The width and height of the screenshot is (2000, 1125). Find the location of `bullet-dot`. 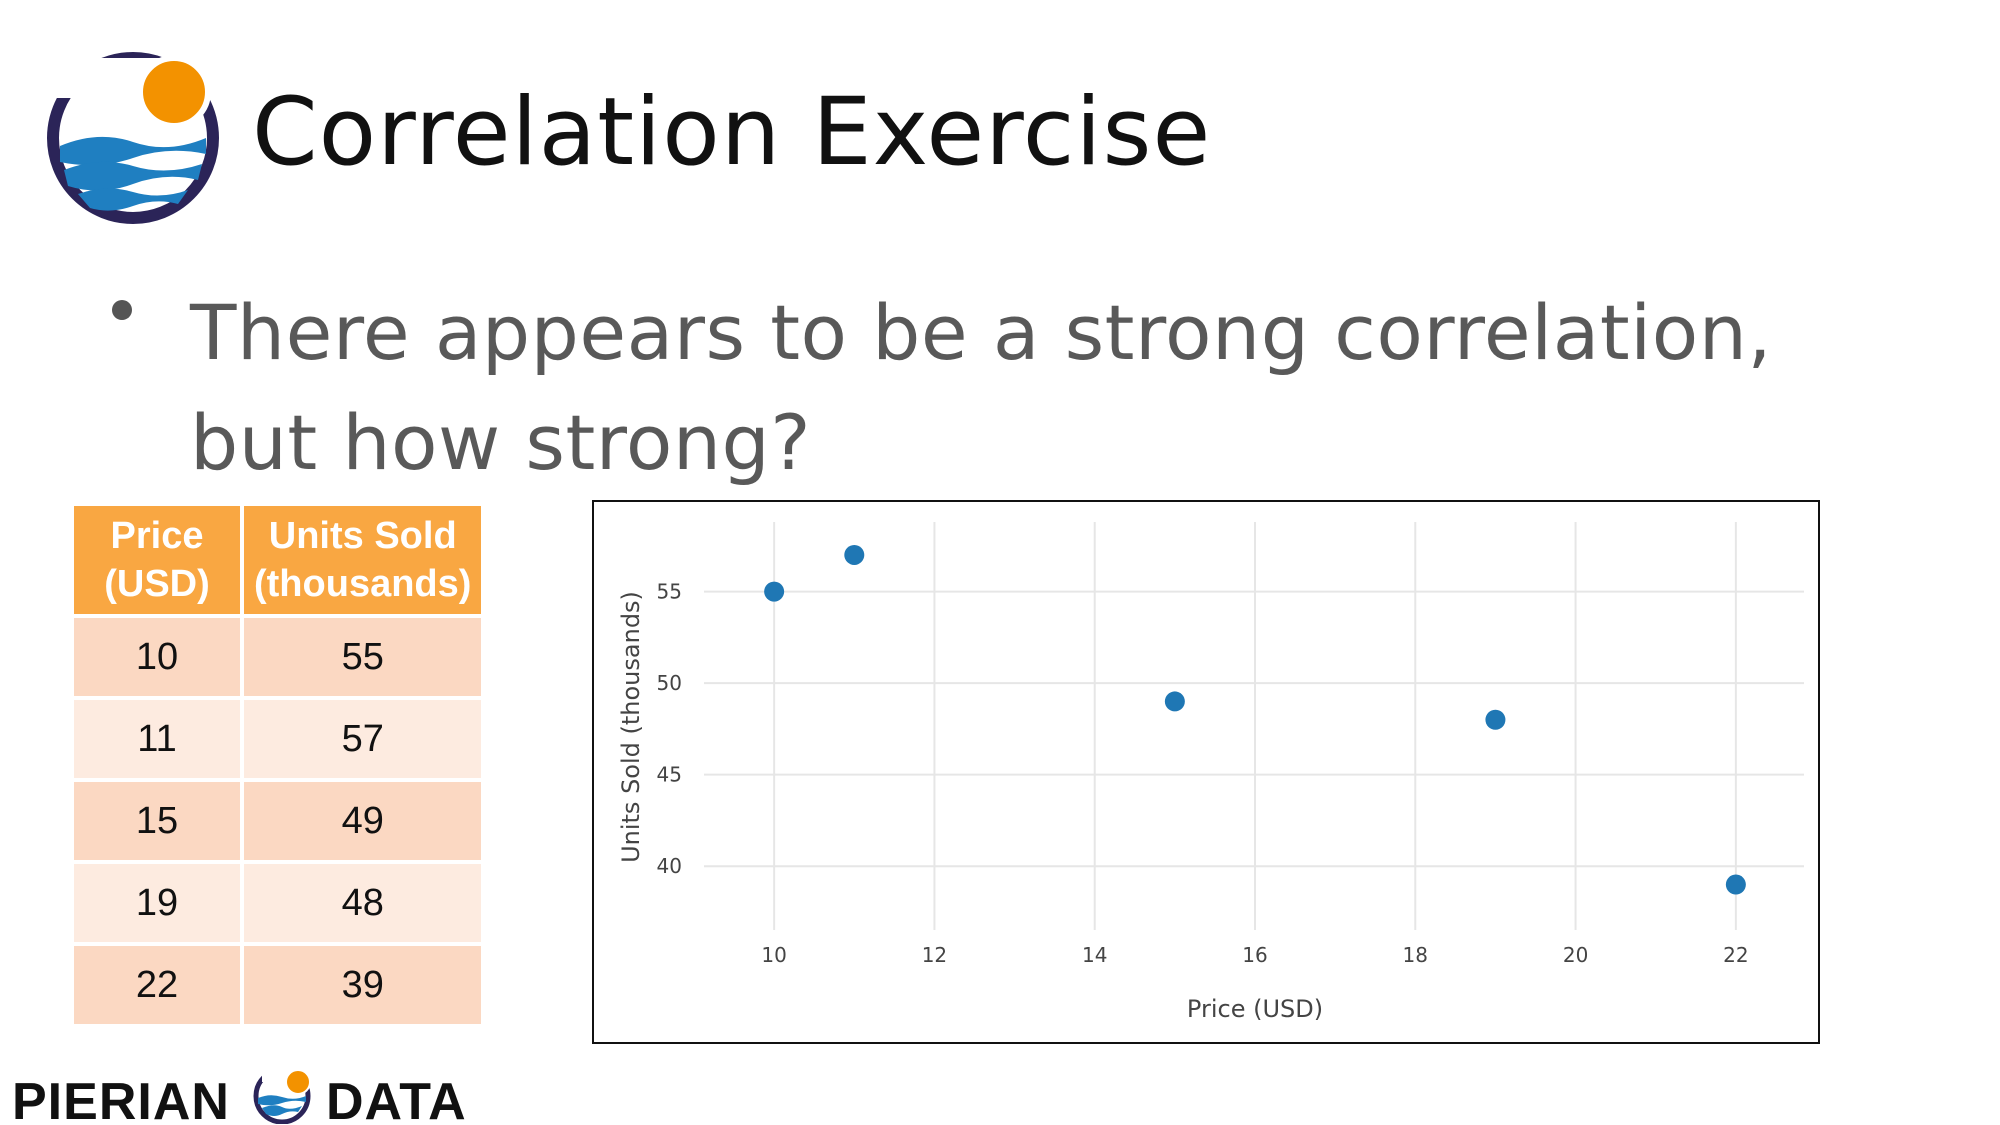

bullet-dot is located at coordinates (122, 310).